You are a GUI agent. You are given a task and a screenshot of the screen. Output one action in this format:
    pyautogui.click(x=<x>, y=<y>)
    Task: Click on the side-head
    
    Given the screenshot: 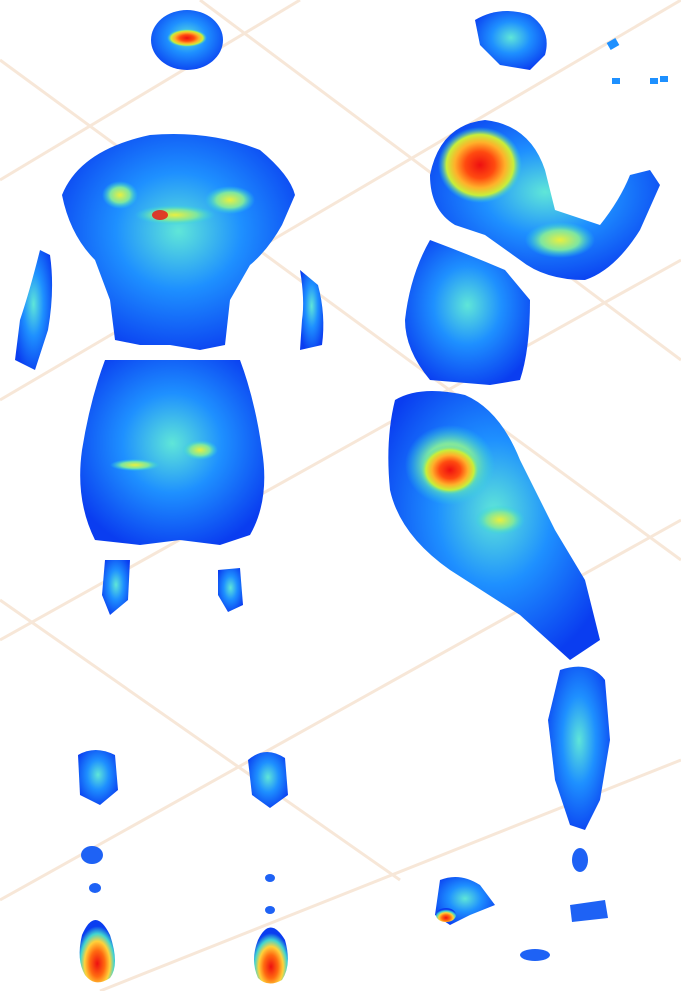 What is the action you would take?
    pyautogui.click(x=511, y=40)
    